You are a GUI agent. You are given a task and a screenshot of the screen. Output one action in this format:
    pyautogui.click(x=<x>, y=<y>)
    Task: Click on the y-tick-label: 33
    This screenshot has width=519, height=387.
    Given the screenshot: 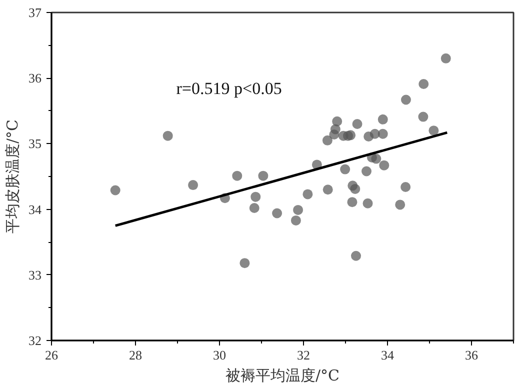 What is the action you would take?
    pyautogui.click(x=35, y=274)
    